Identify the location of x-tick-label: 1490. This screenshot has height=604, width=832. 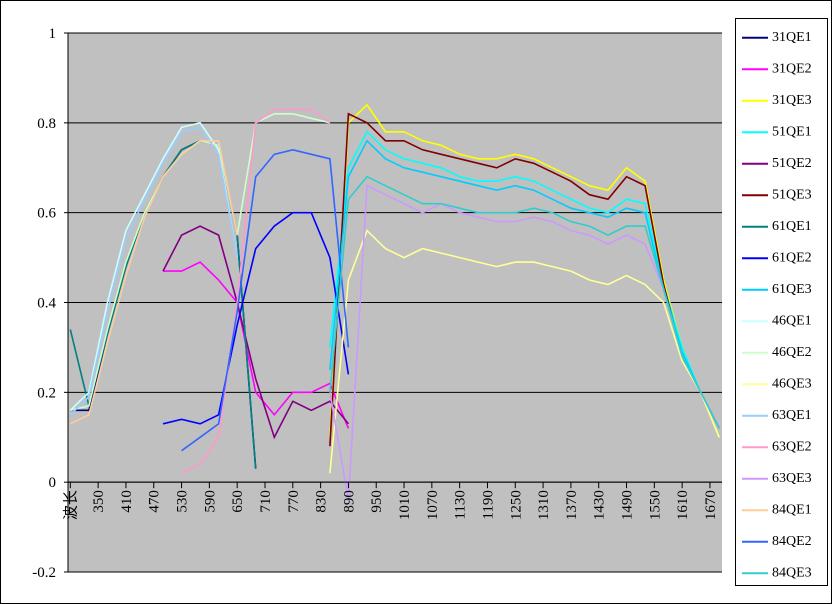
(628, 505).